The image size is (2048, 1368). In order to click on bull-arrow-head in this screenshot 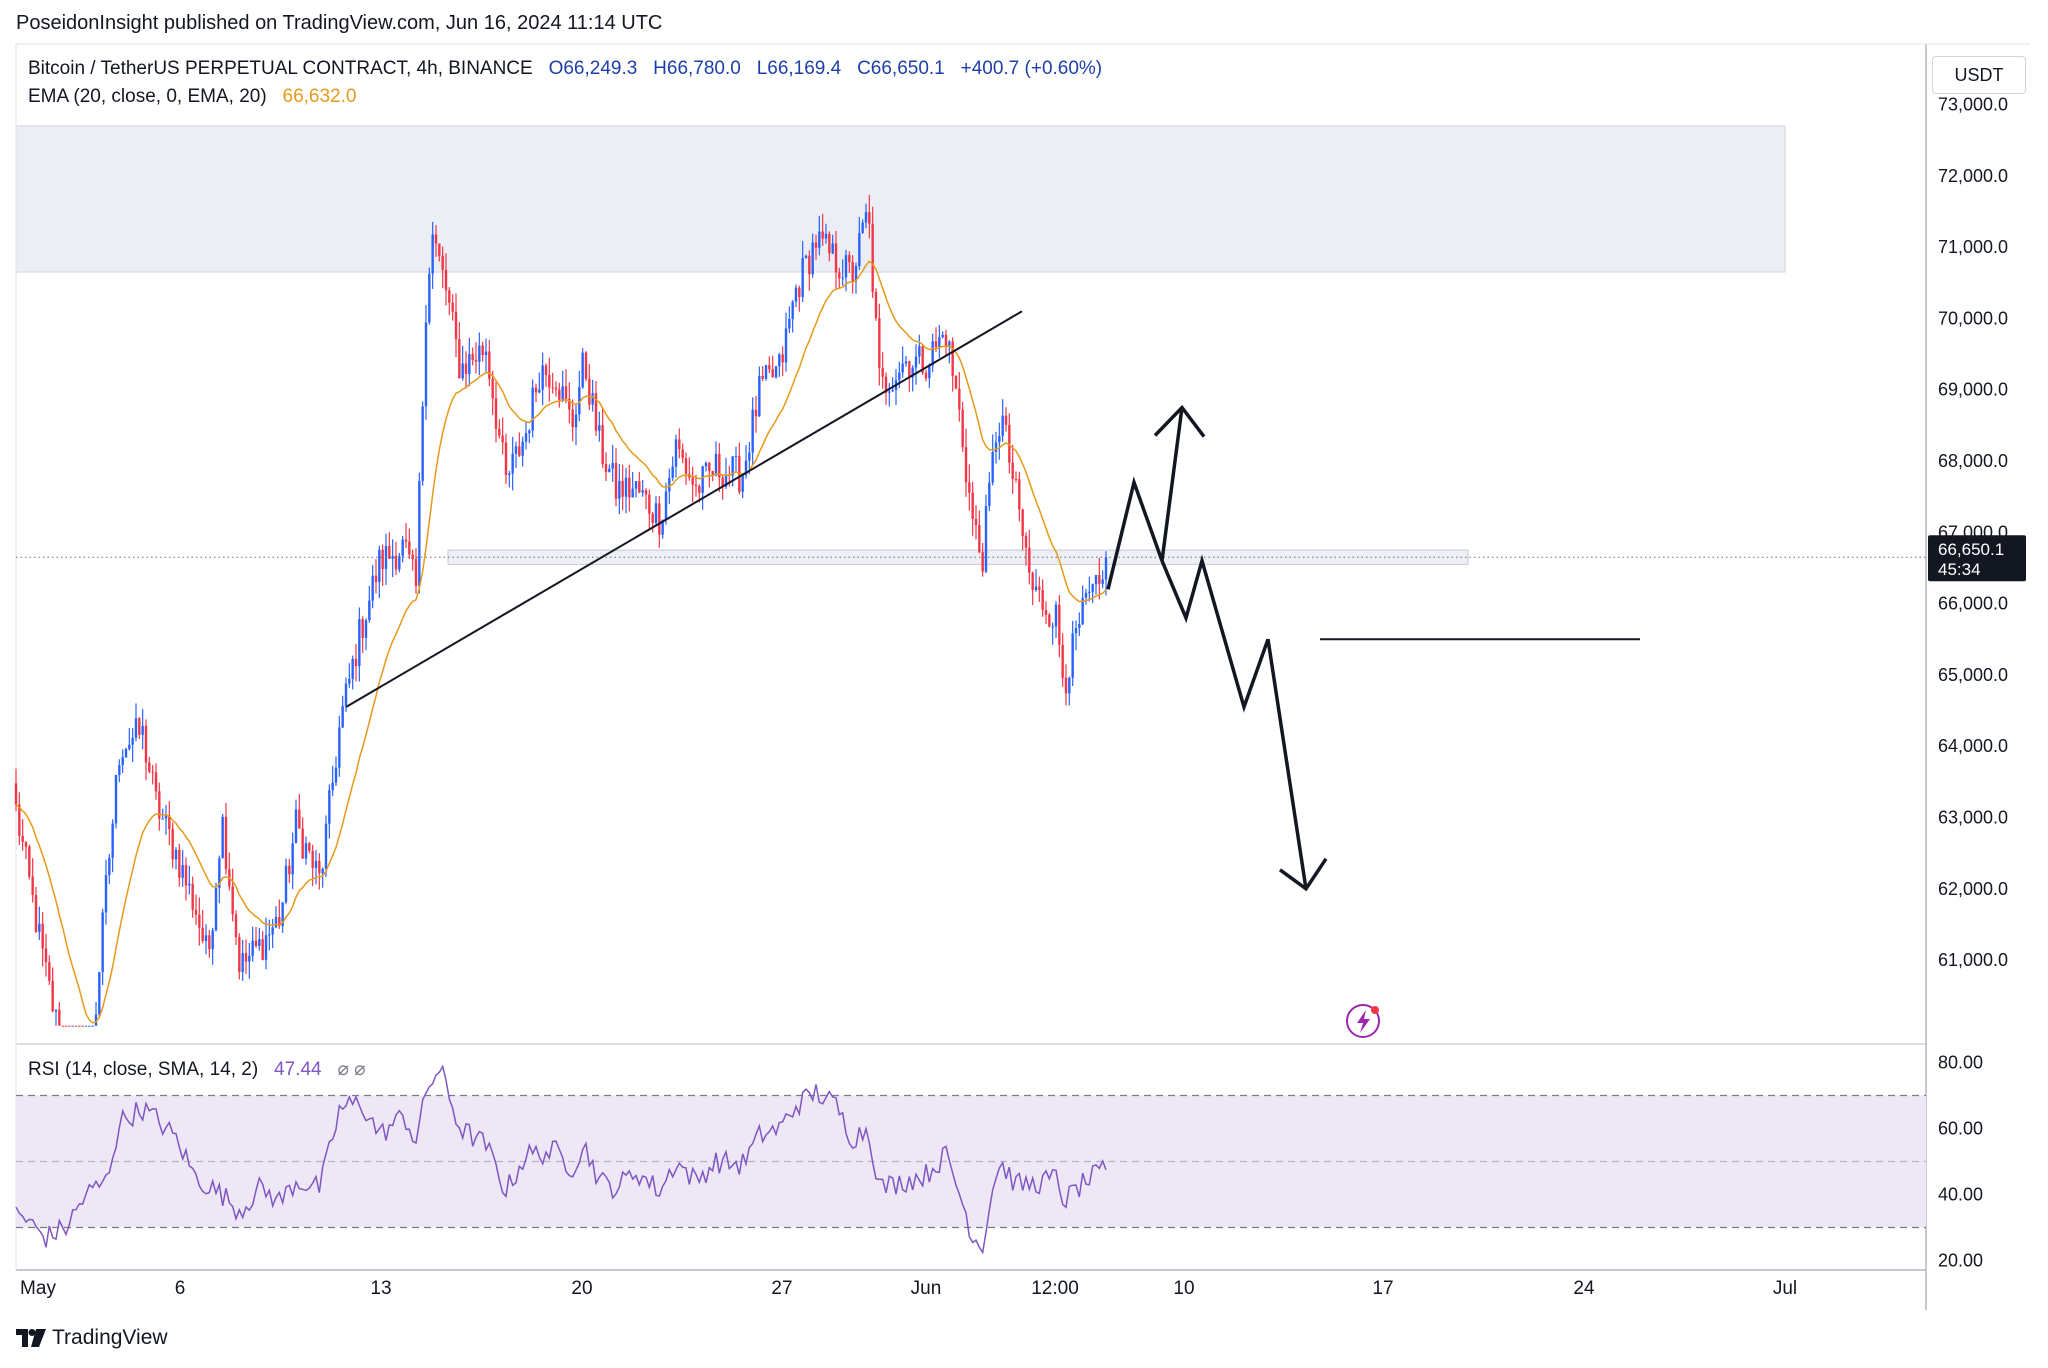, I will do `click(1179, 421)`.